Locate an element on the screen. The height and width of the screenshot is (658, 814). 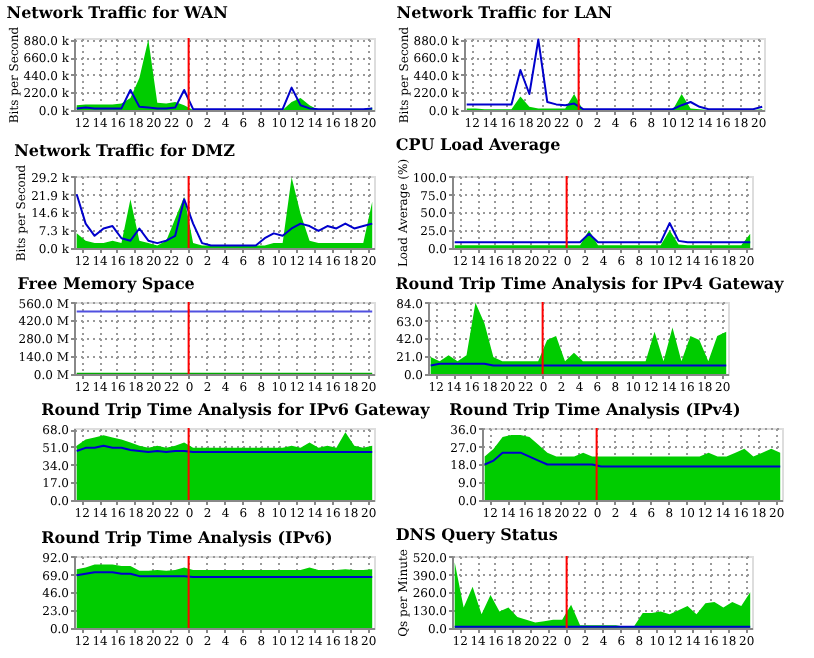
chart-title: Round Trip Time Analysis (IPv4) is located at coordinates (595, 408).